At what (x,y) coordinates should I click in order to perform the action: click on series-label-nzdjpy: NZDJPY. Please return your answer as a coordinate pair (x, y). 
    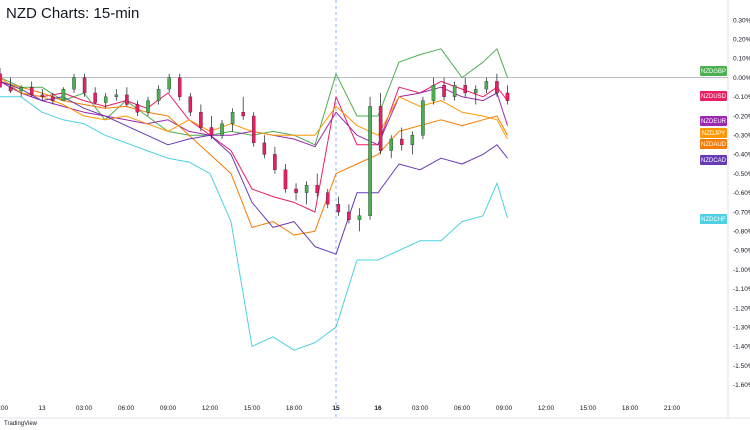
    Looking at the image, I should click on (713, 133).